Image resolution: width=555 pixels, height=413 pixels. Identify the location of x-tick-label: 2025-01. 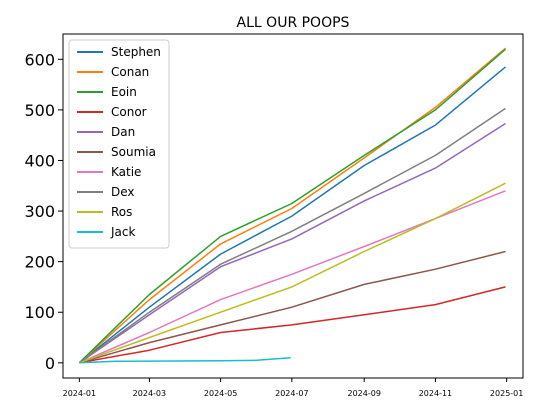
(506, 393).